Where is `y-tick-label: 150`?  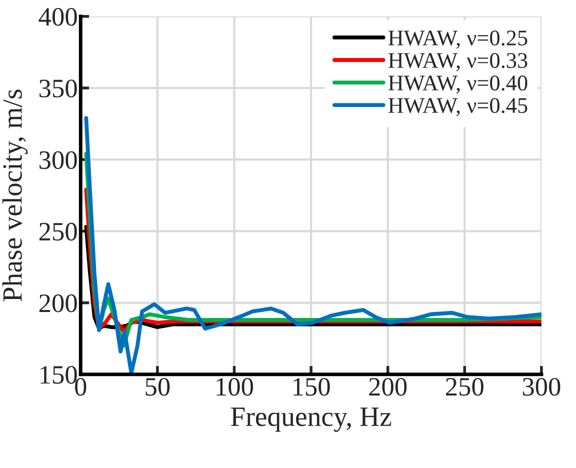 y-tick-label: 150 is located at coordinates (58, 375).